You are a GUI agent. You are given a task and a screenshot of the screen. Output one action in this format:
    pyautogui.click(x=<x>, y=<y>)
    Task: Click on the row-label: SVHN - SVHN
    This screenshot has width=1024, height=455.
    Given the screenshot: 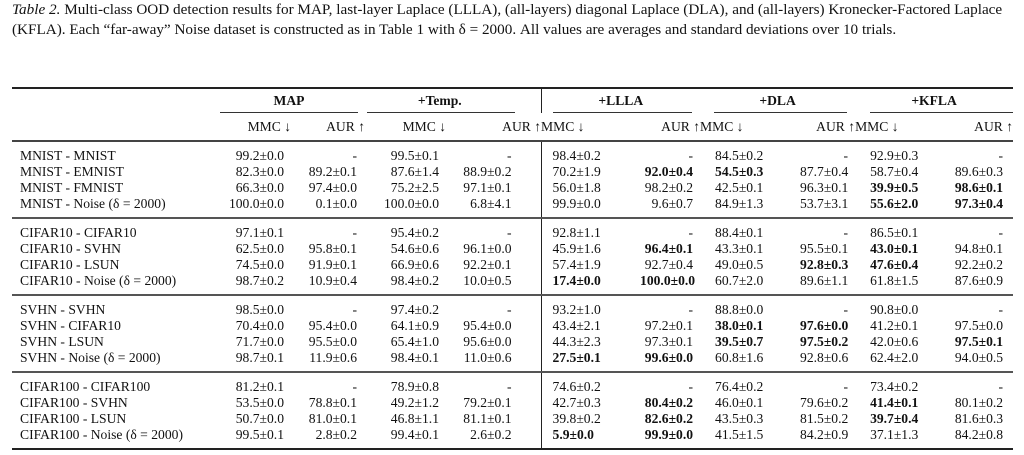 What is the action you would take?
    pyautogui.click(x=116, y=306)
    